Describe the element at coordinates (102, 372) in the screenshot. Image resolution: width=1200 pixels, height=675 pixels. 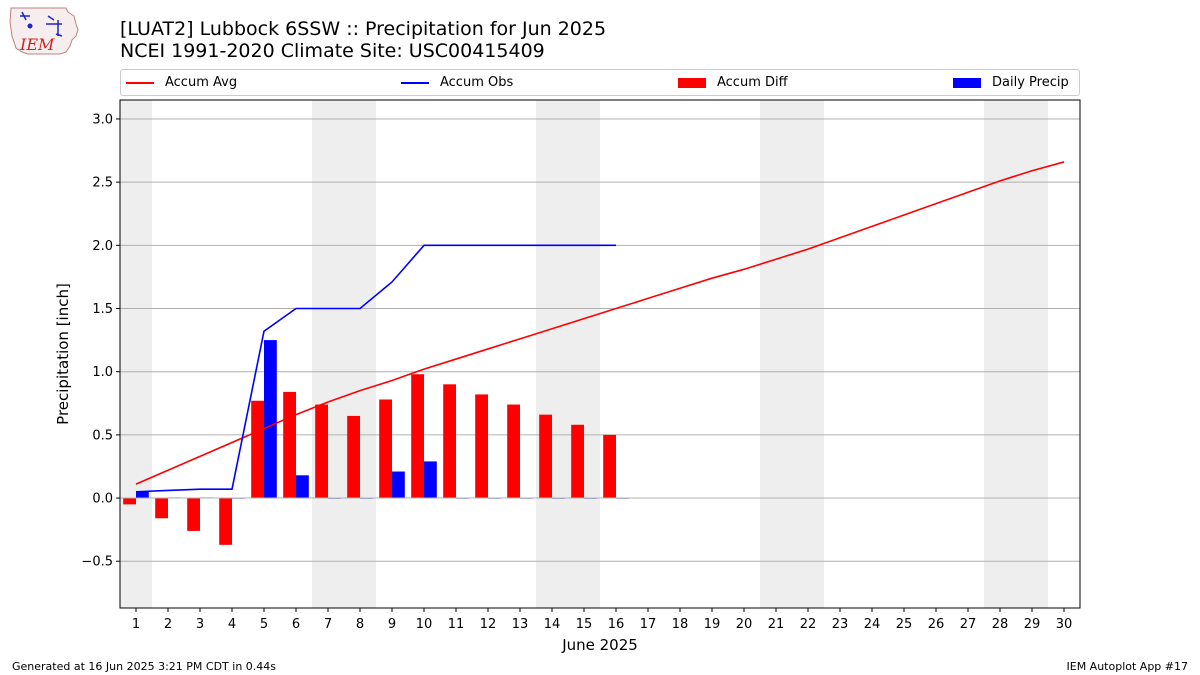
I see `y-tick-label: 1.0` at that location.